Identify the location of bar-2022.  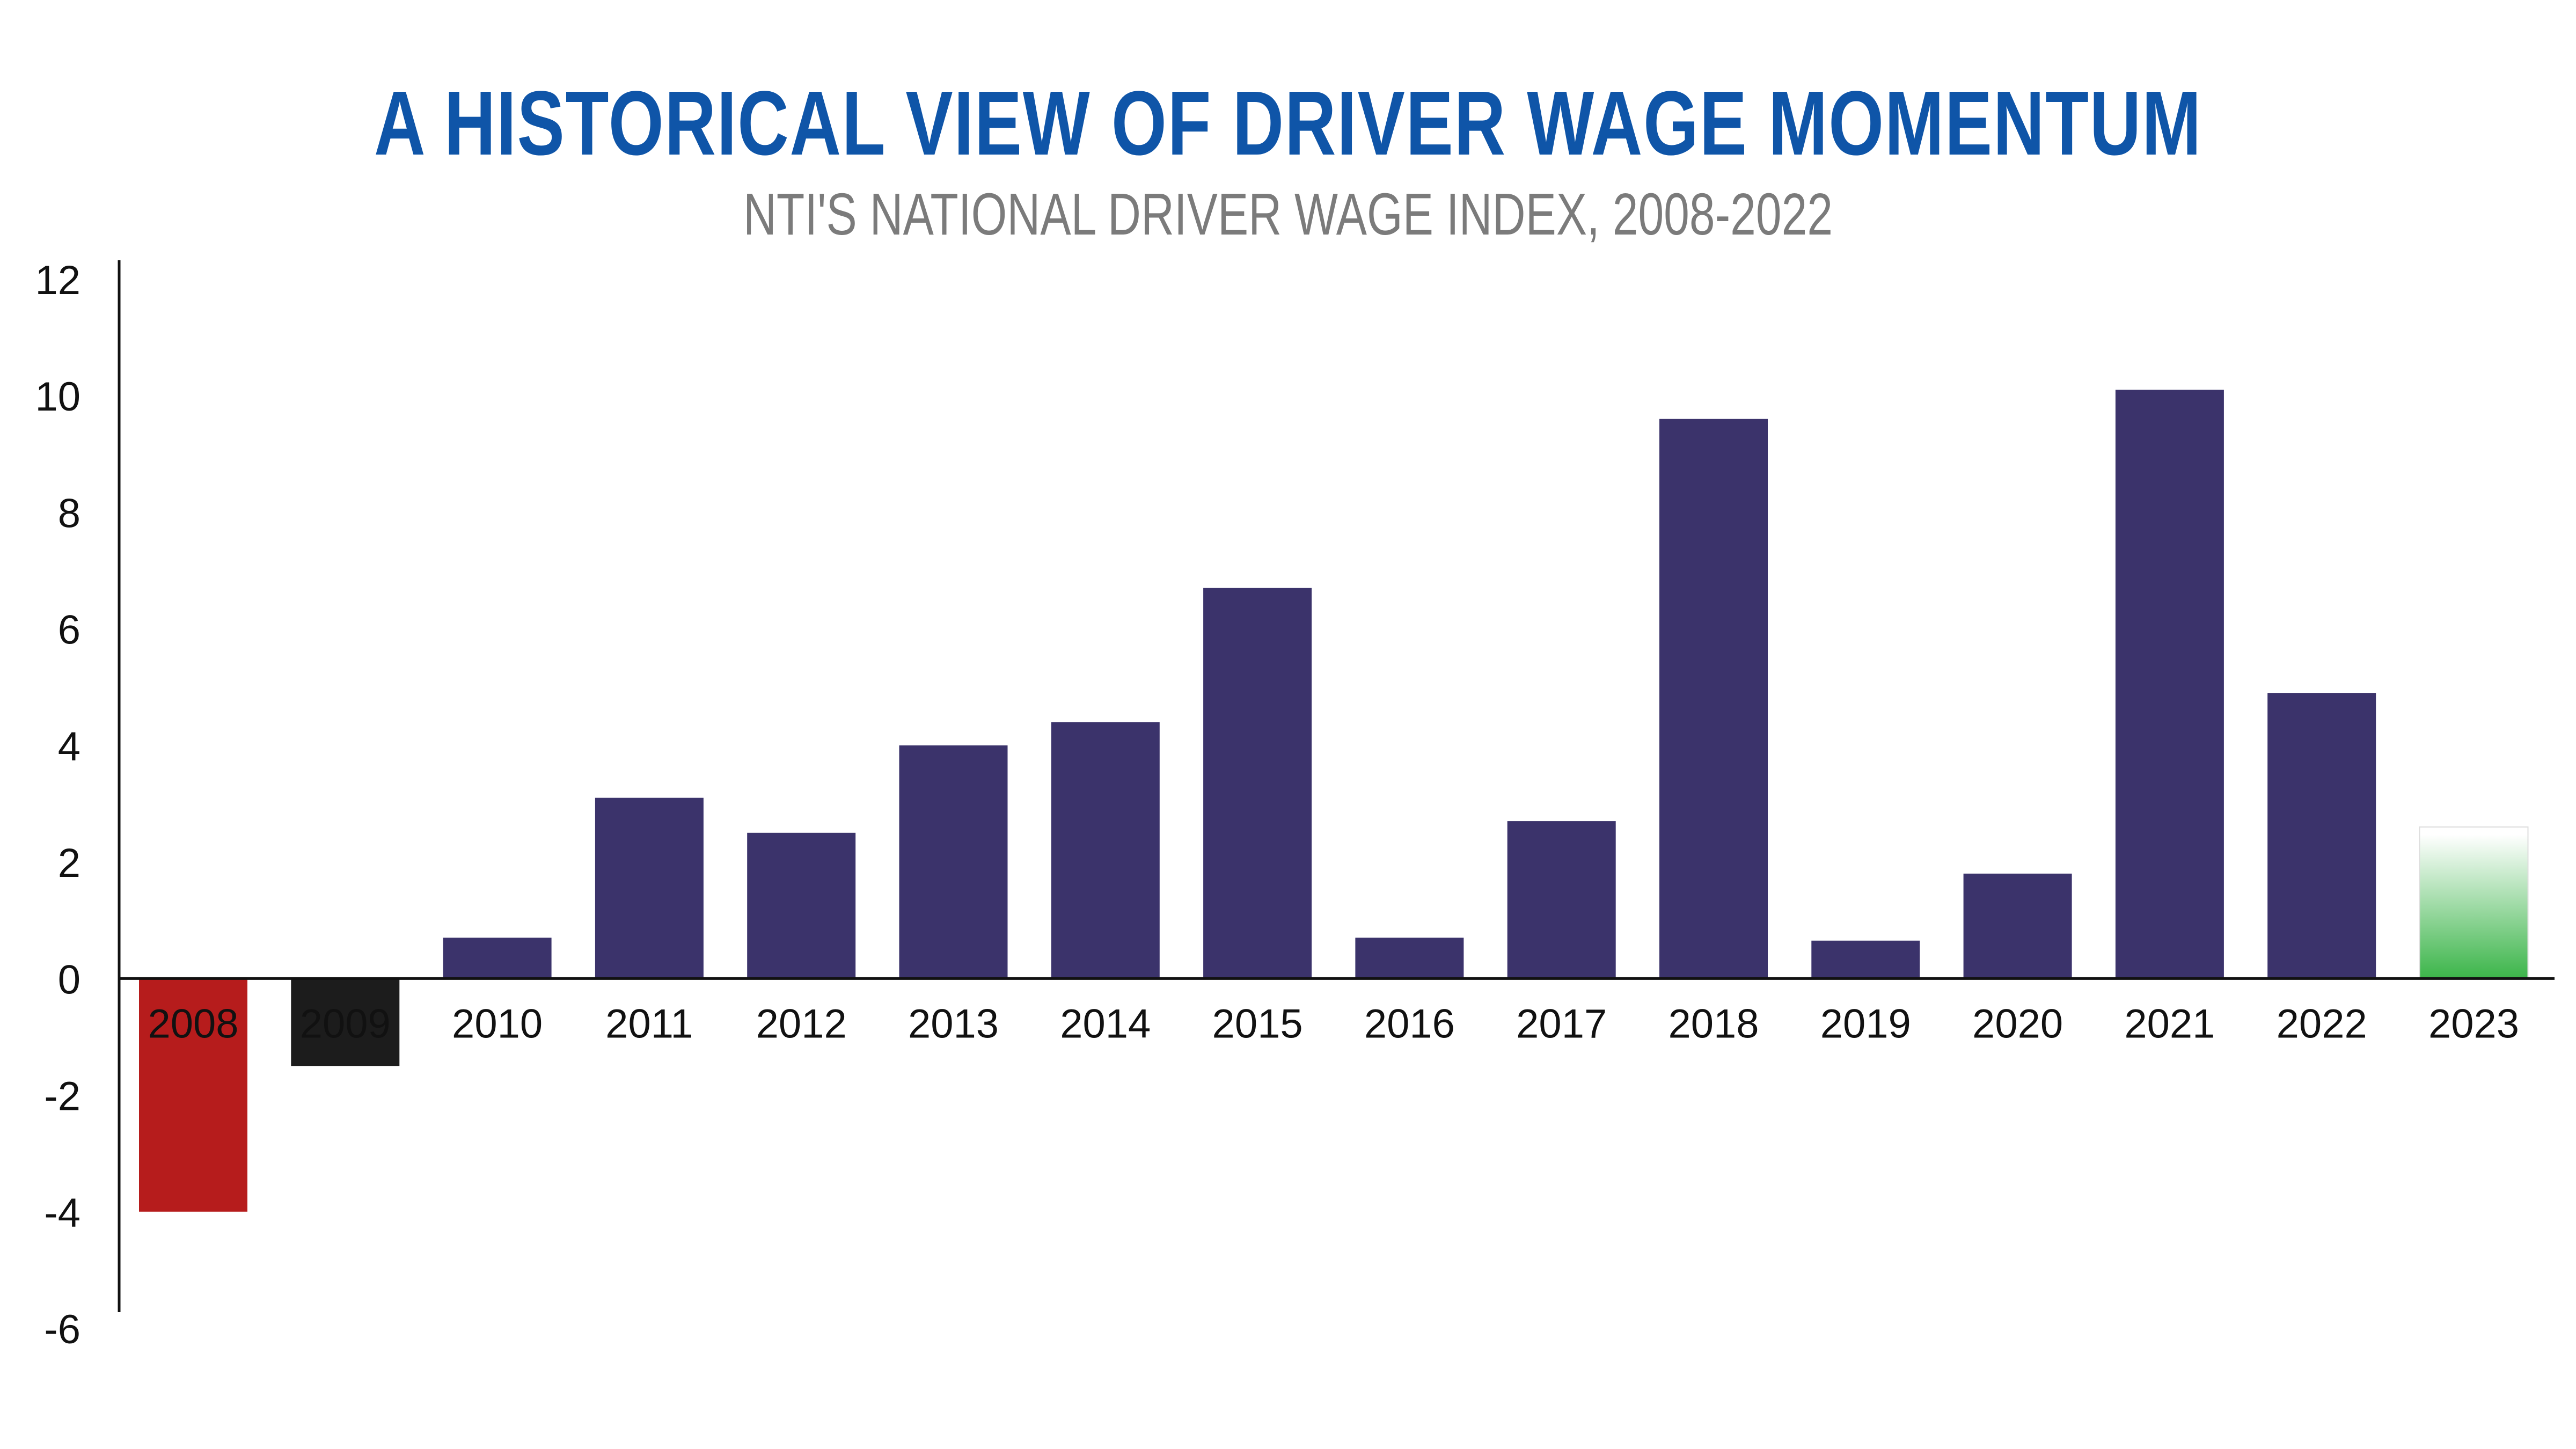
(2321, 836).